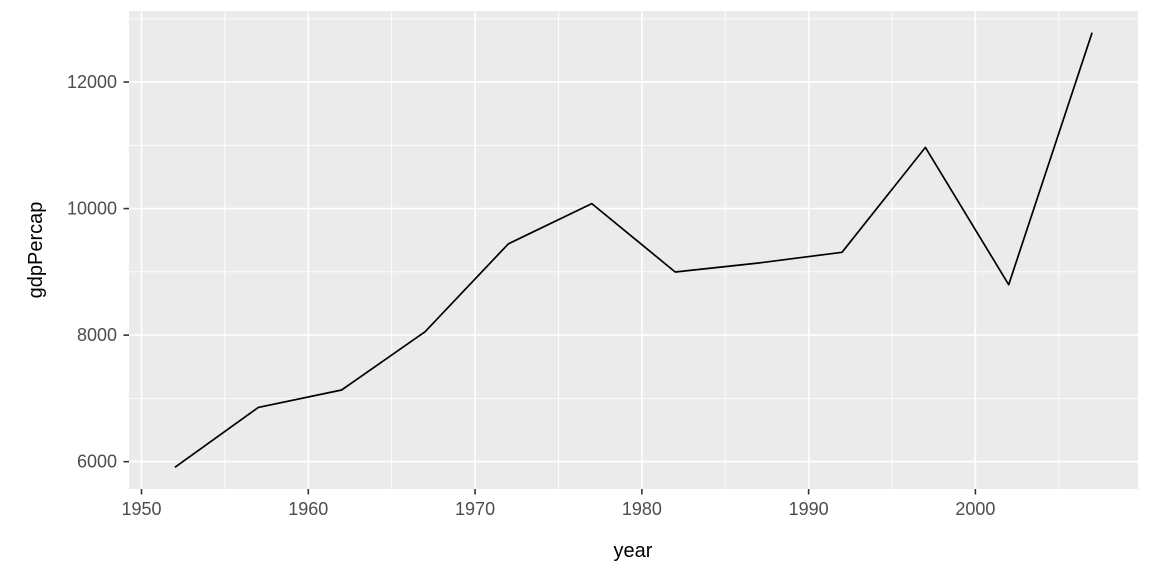 The height and width of the screenshot is (576, 1152). I want to click on x-tick-label: 2000, so click(975, 509).